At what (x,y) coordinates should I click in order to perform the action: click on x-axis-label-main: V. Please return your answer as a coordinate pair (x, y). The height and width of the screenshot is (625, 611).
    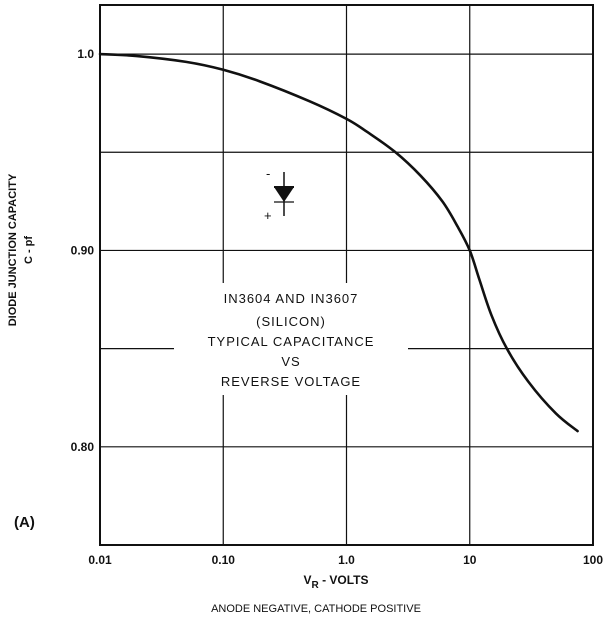
    Looking at the image, I should click on (307, 580).